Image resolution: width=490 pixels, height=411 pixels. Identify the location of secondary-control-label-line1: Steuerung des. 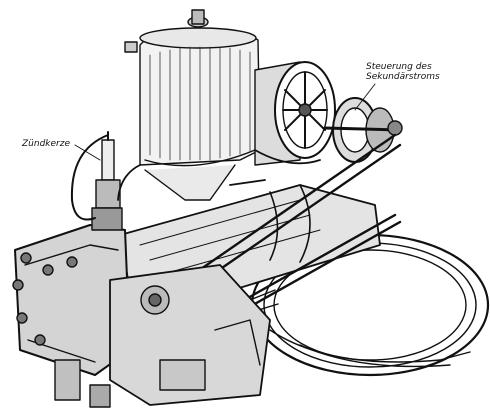
(399, 67).